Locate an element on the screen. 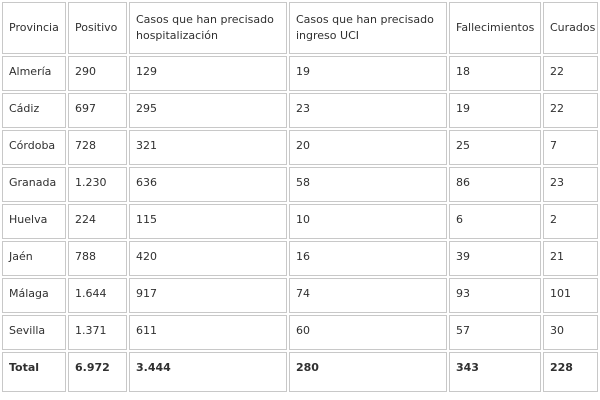 The image size is (600, 400). province-cell: Huelva is located at coordinates (34, 221).